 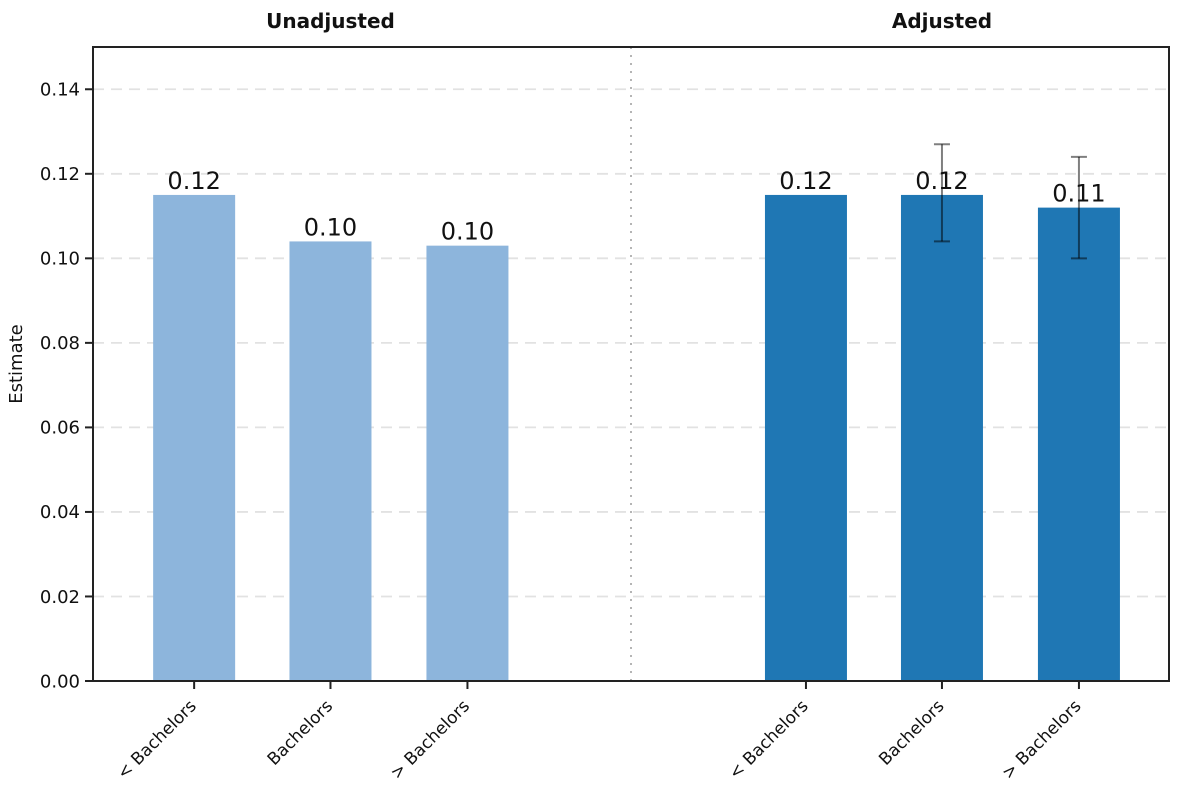 What do you see at coordinates (1041, 739) in the screenshot?
I see `x-tick-label-adjusted-bachelors: > Bachelors` at bounding box center [1041, 739].